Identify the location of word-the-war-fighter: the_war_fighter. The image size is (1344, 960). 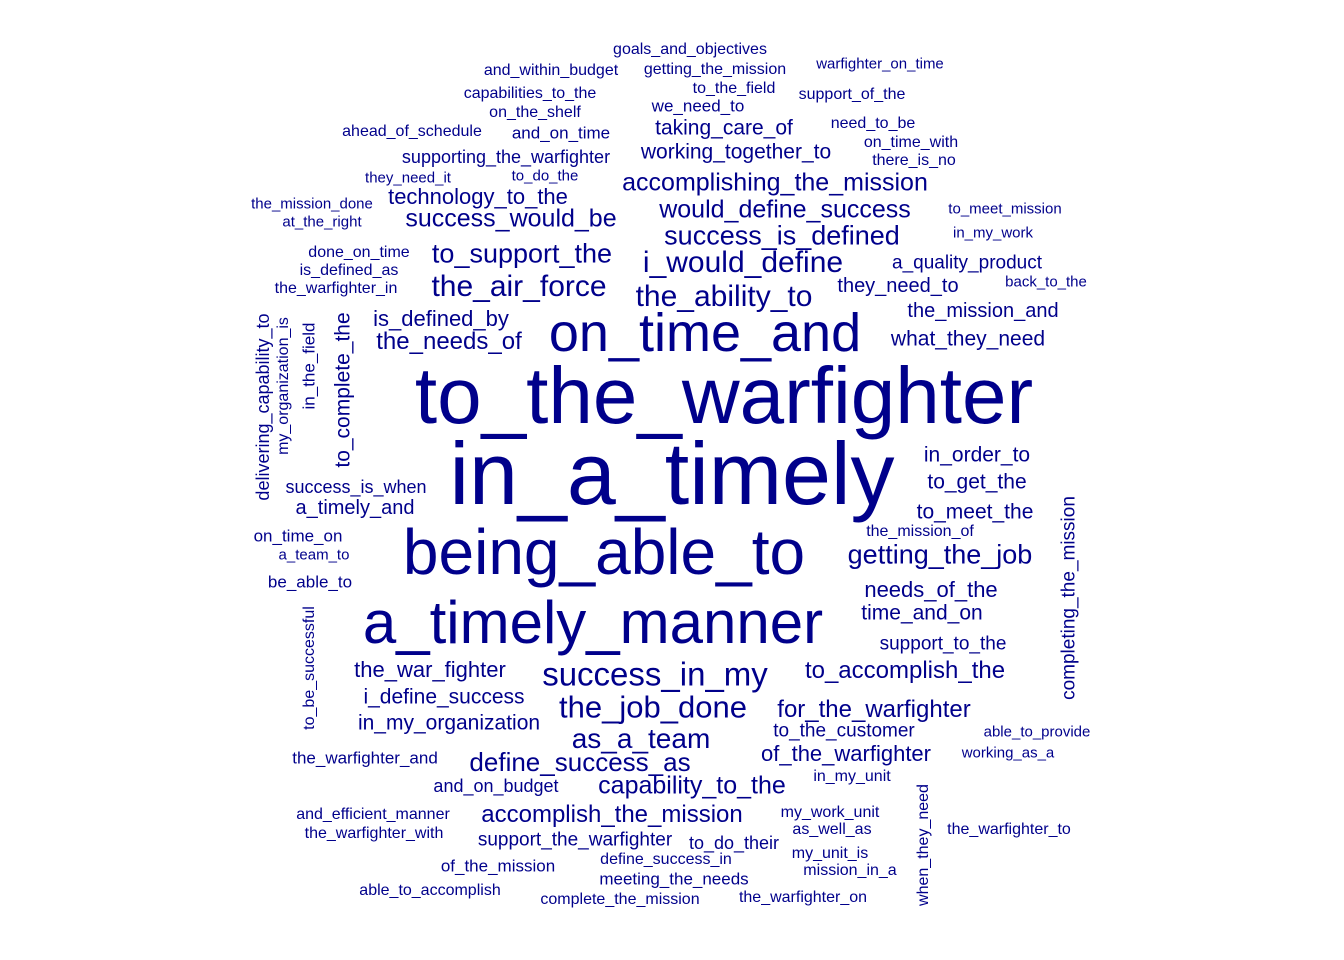
(430, 669).